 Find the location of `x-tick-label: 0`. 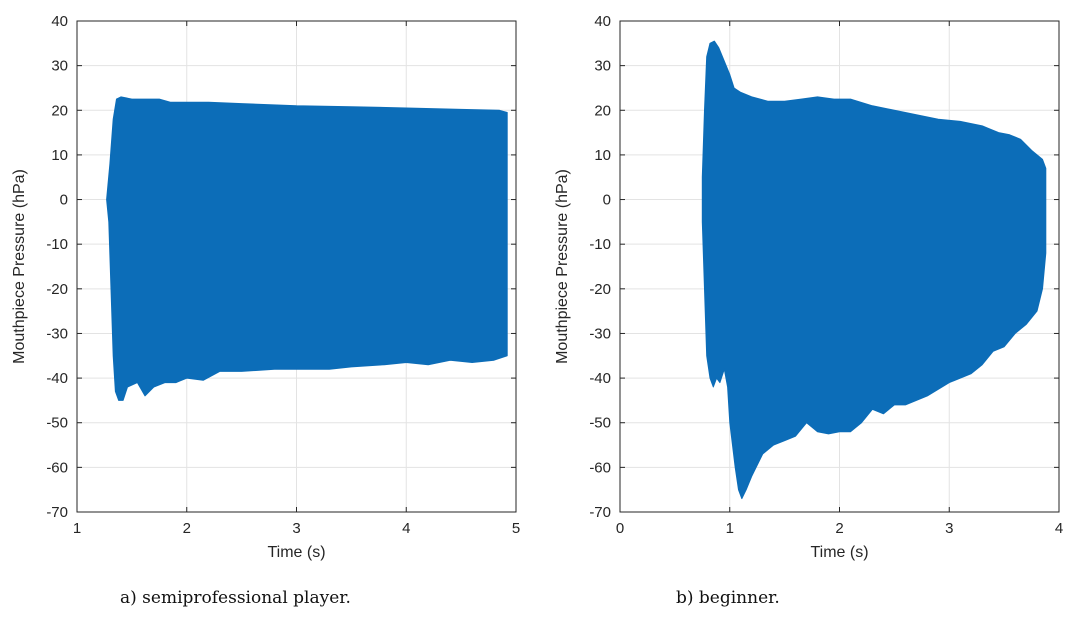

x-tick-label: 0 is located at coordinates (620, 528).